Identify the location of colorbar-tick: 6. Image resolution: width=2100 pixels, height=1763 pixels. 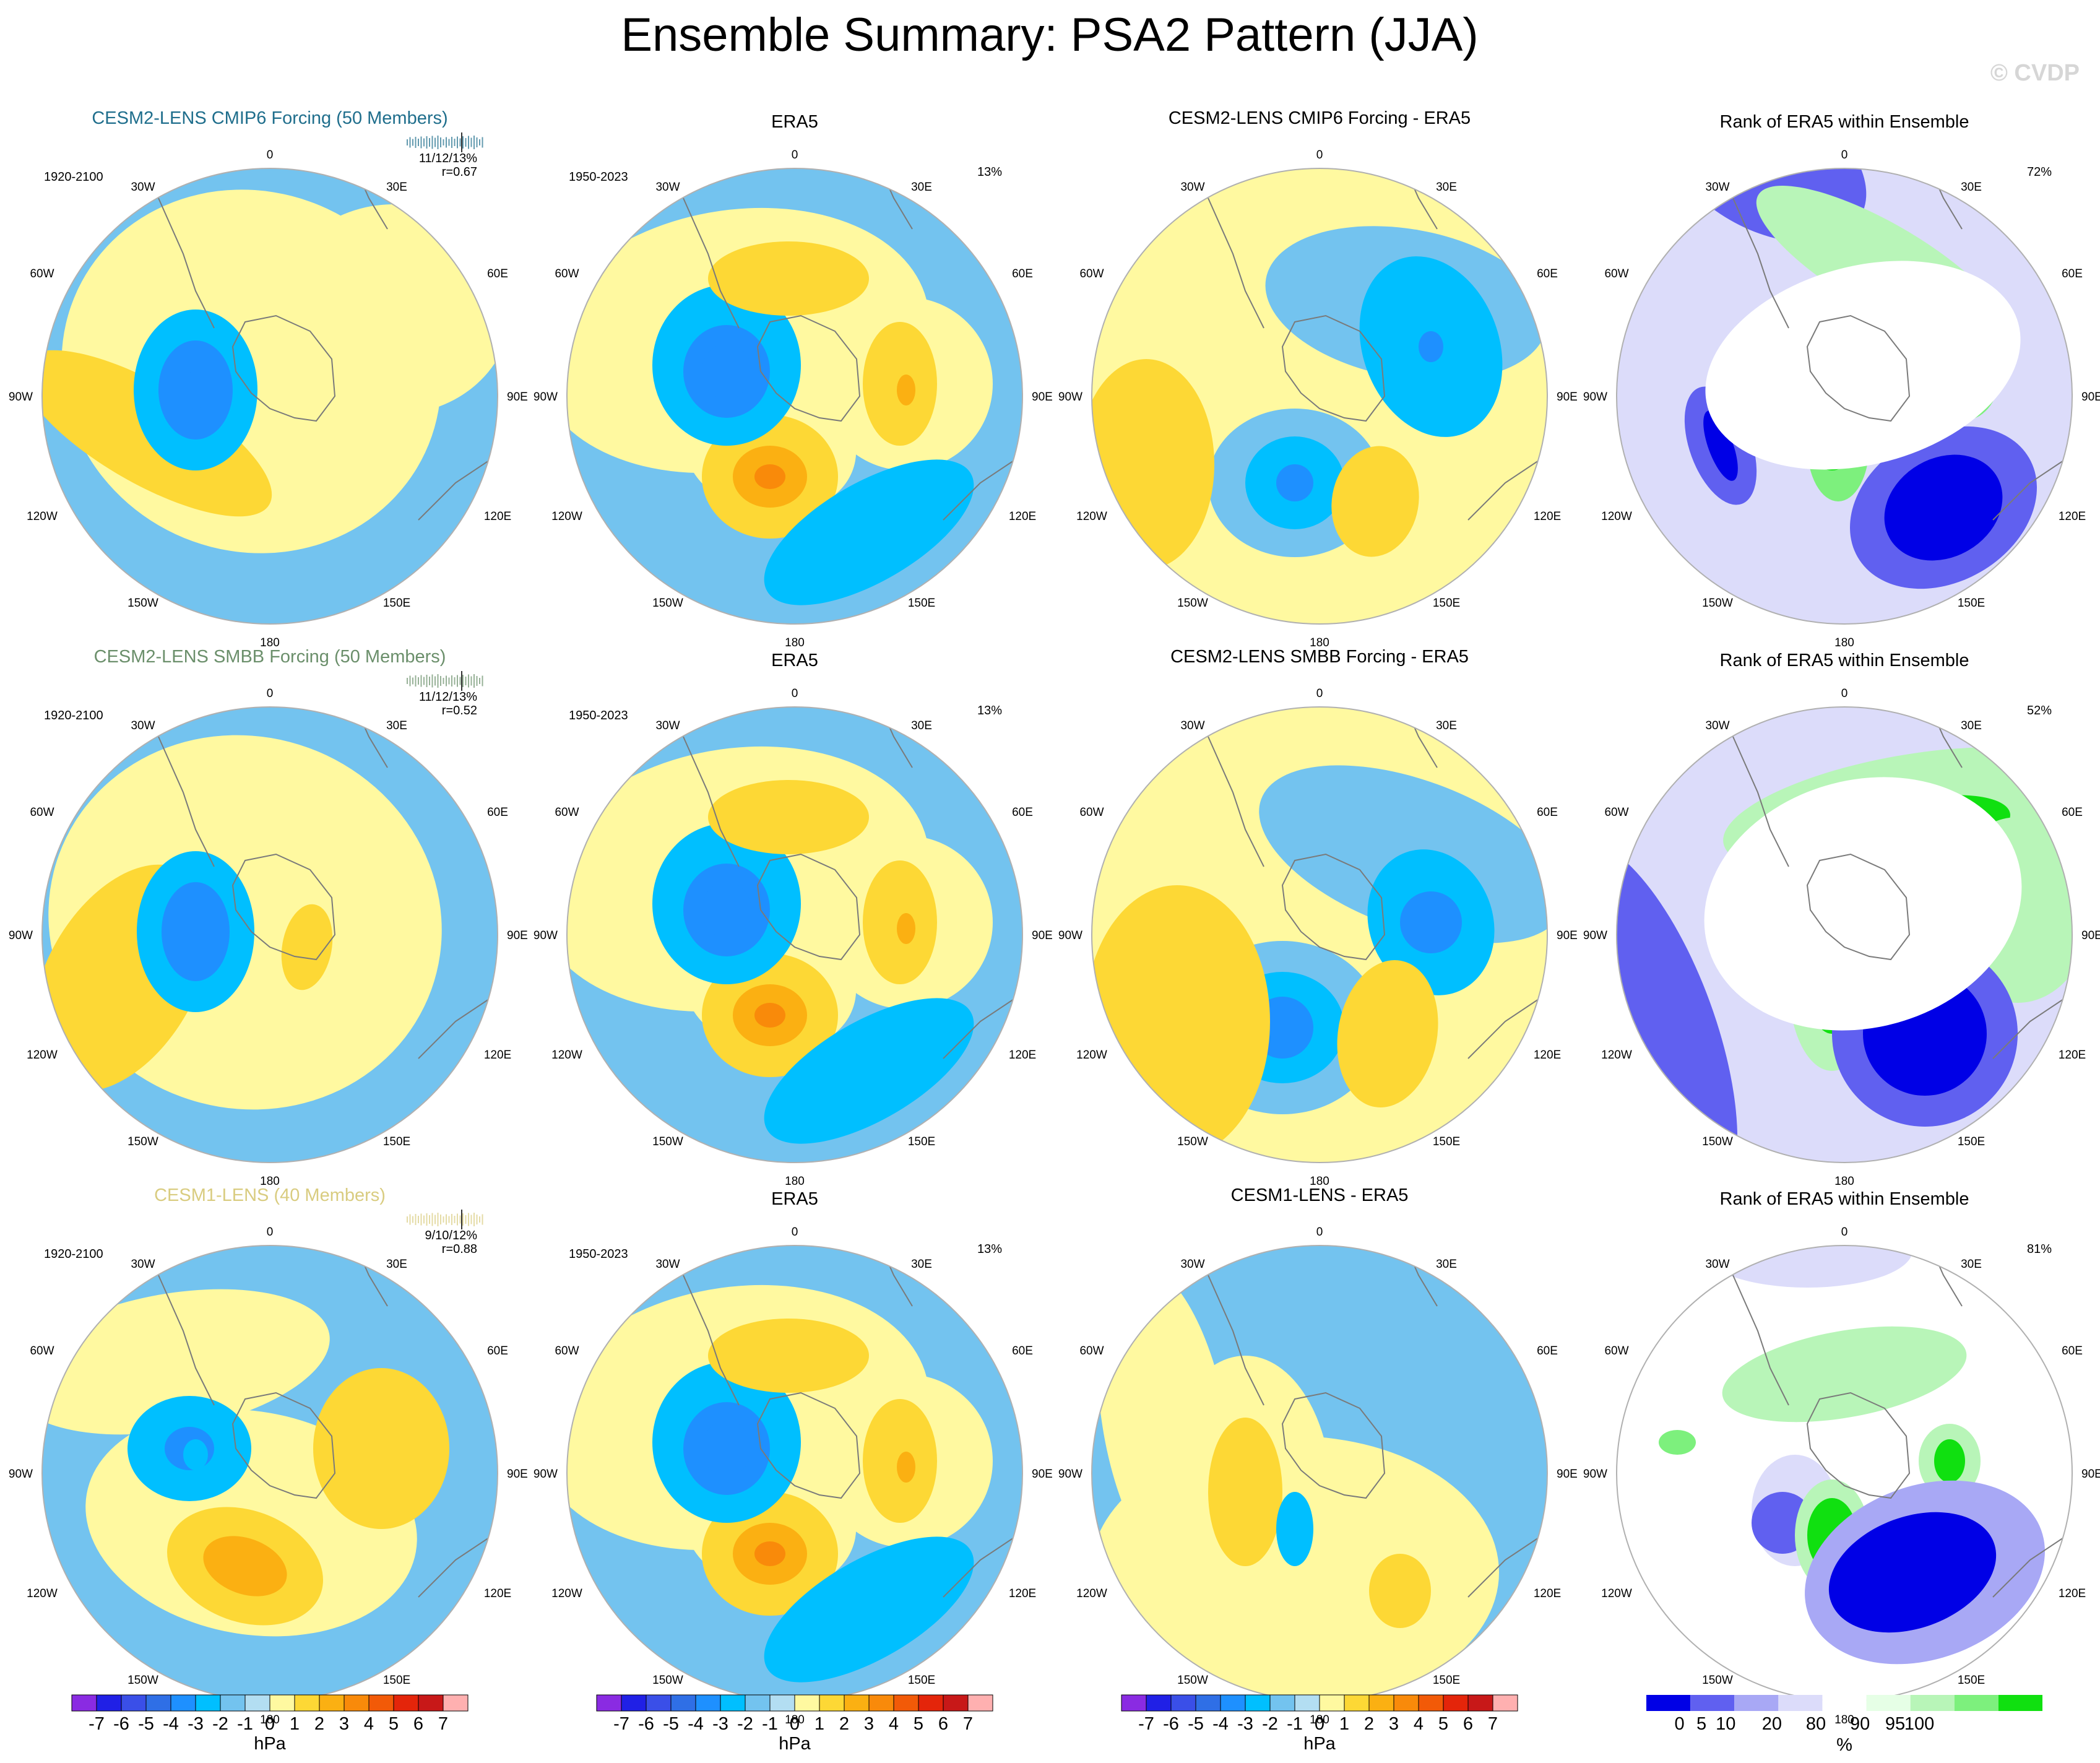
(418, 1724).